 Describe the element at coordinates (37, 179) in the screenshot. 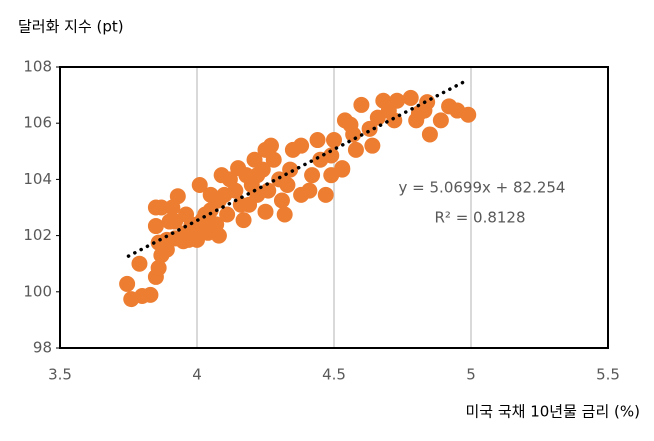

I see `y-tick-label: 104` at that location.